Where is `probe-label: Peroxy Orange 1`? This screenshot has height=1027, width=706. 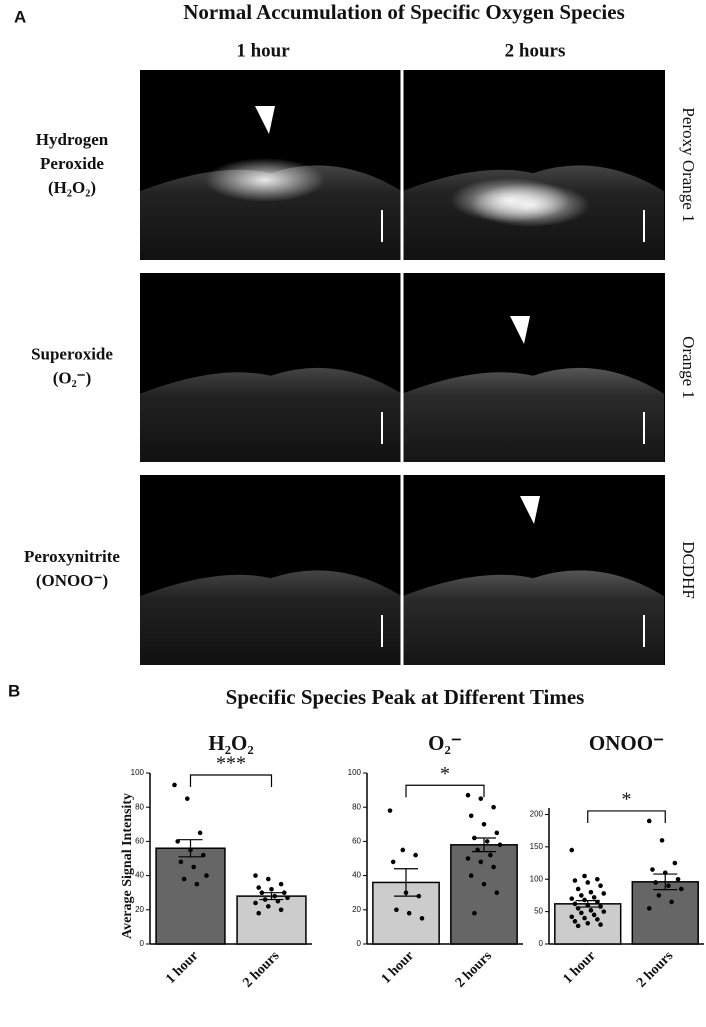
probe-label: Peroxy Orange 1 is located at coordinates (688, 164).